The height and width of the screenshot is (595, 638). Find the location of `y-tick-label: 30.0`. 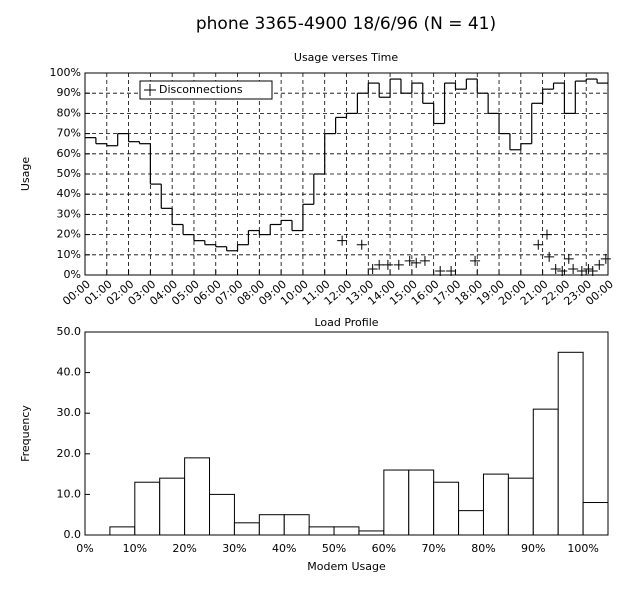

y-tick-label: 30.0 is located at coordinates (69, 412).